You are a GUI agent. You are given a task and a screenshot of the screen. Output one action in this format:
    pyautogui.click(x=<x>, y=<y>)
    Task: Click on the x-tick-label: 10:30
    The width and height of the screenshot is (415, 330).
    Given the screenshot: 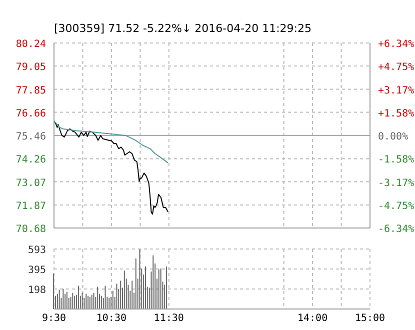 What is the action you would take?
    pyautogui.click(x=111, y=318)
    